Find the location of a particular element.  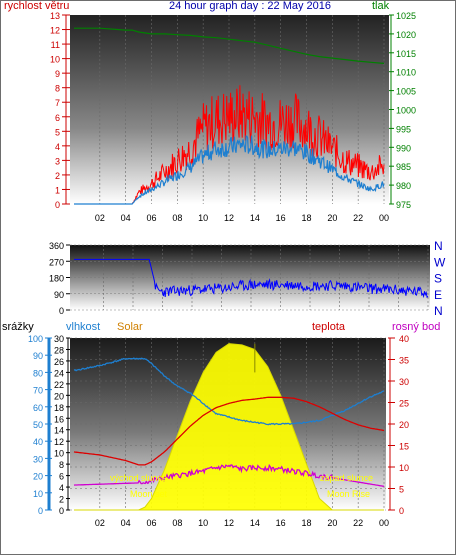

wind-tick-label: 4 is located at coordinates (57, 147).